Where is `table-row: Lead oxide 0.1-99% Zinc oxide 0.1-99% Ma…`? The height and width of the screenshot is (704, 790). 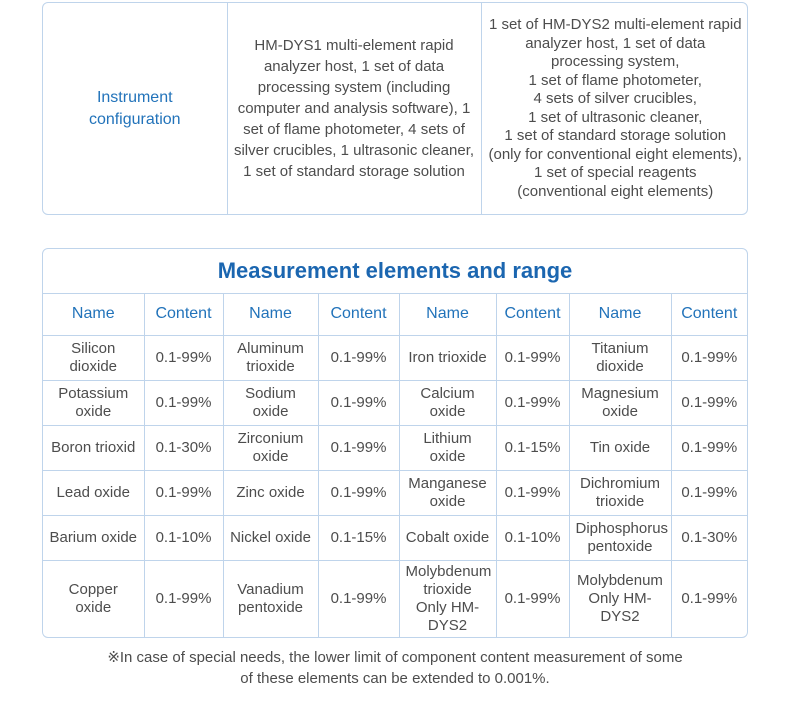 table-row: Lead oxide 0.1-99% Zinc oxide 0.1-99% Ma… is located at coordinates (395, 492).